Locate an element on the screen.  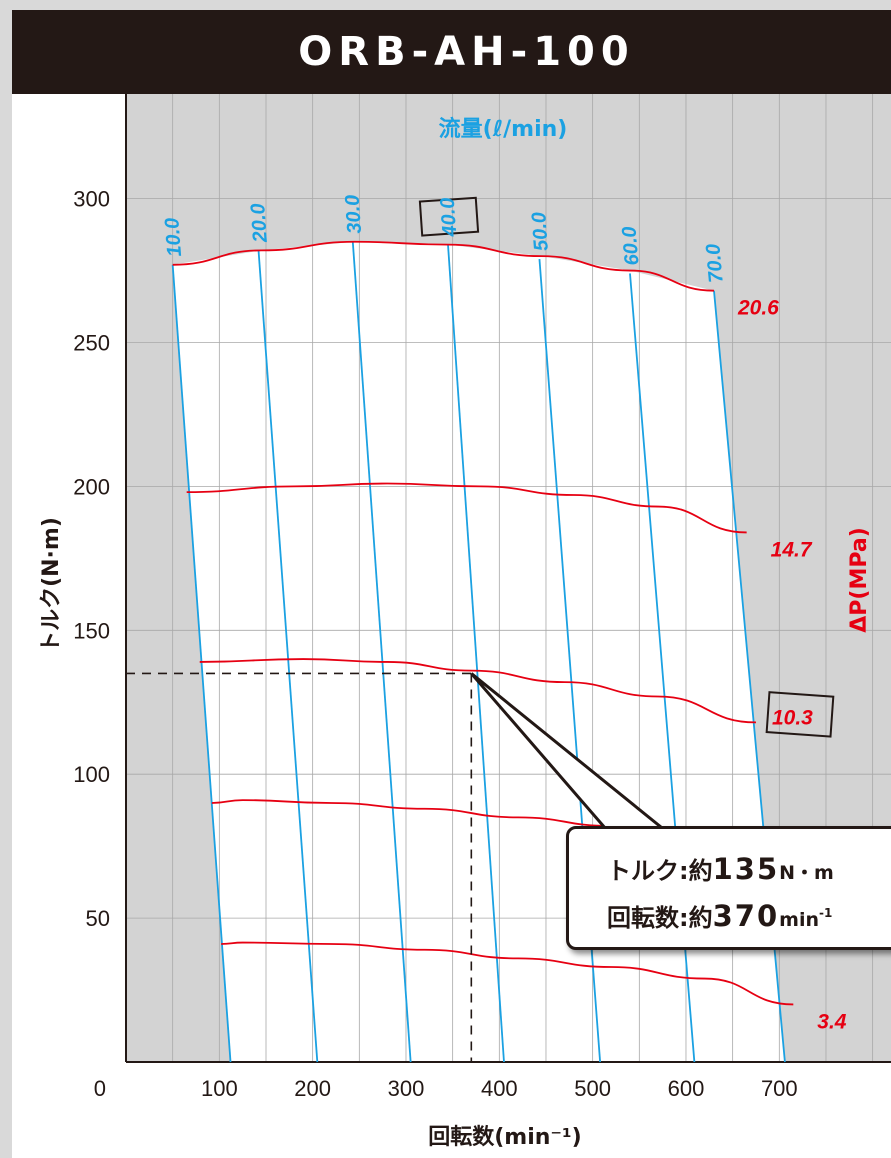
flow-line-label: 60.0 is located at coordinates (630, 246).